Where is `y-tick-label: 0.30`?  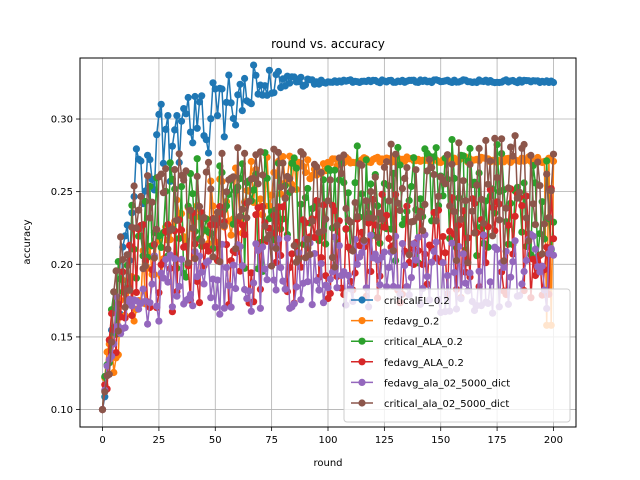 y-tick-label: 0.30 is located at coordinates (62, 120).